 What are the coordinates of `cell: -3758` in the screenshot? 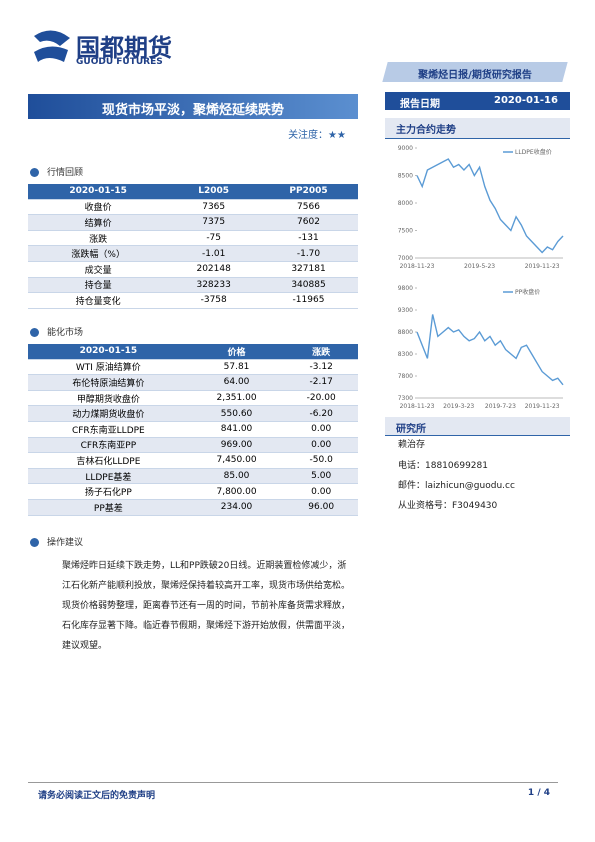 It's located at (213, 300).